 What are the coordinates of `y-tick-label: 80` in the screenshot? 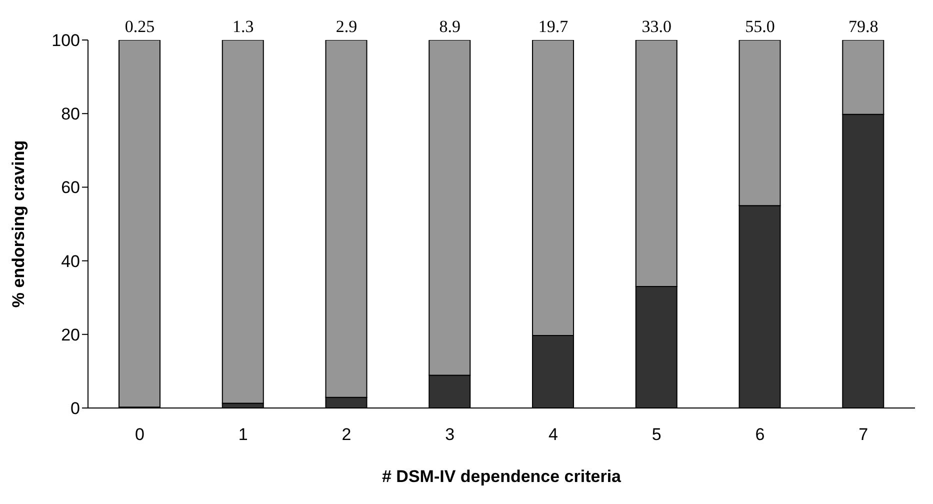 It's located at (70, 114).